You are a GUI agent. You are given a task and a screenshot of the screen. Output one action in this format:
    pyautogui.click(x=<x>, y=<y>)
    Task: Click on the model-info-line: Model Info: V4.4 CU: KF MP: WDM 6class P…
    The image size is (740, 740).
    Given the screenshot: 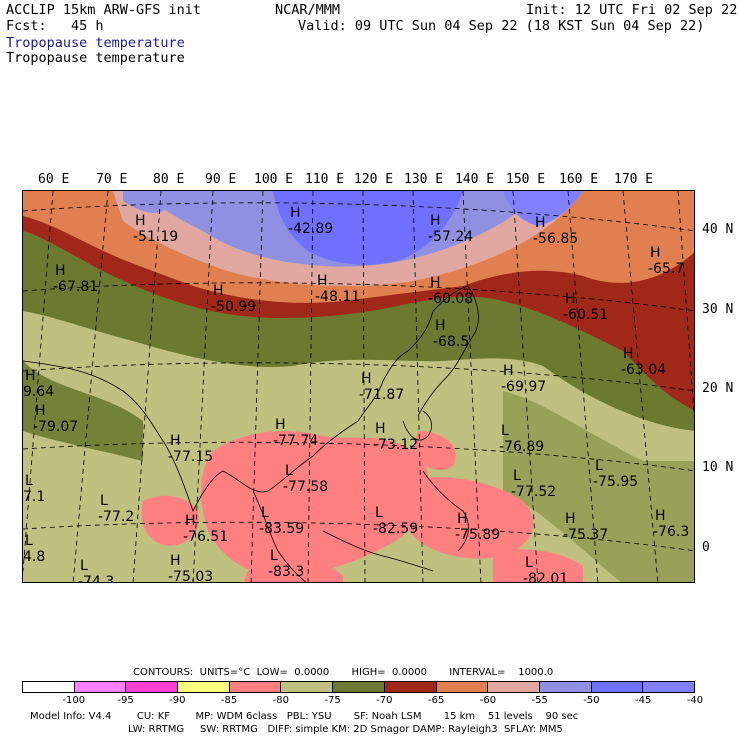 What is the action you would take?
    pyautogui.click(x=304, y=716)
    